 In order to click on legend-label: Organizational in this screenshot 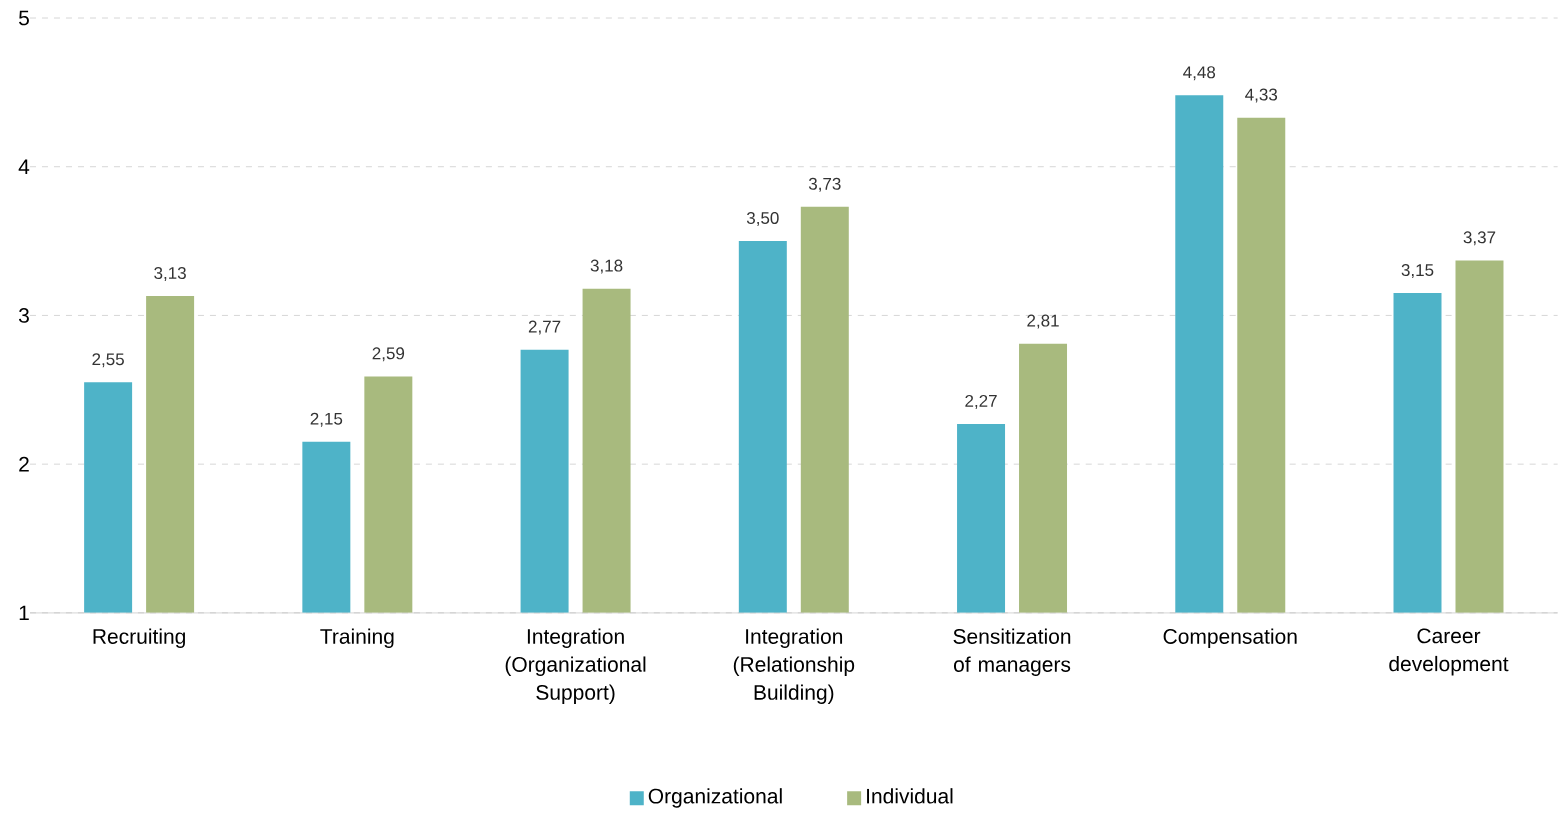, I will do `click(715, 797)`.